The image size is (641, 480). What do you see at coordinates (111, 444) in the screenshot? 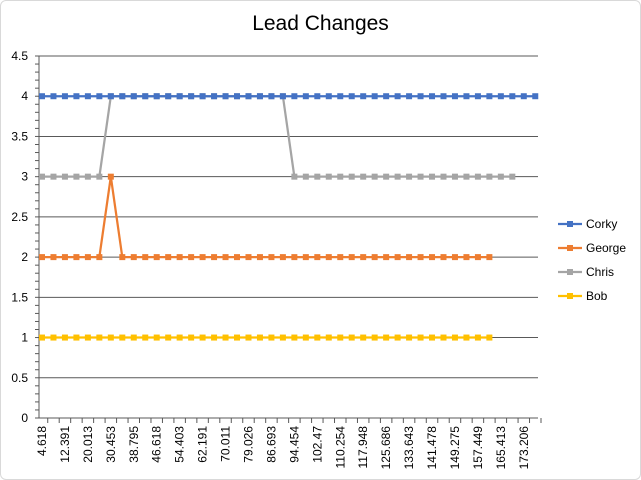
I see `x-tick-label: 30.453` at bounding box center [111, 444].